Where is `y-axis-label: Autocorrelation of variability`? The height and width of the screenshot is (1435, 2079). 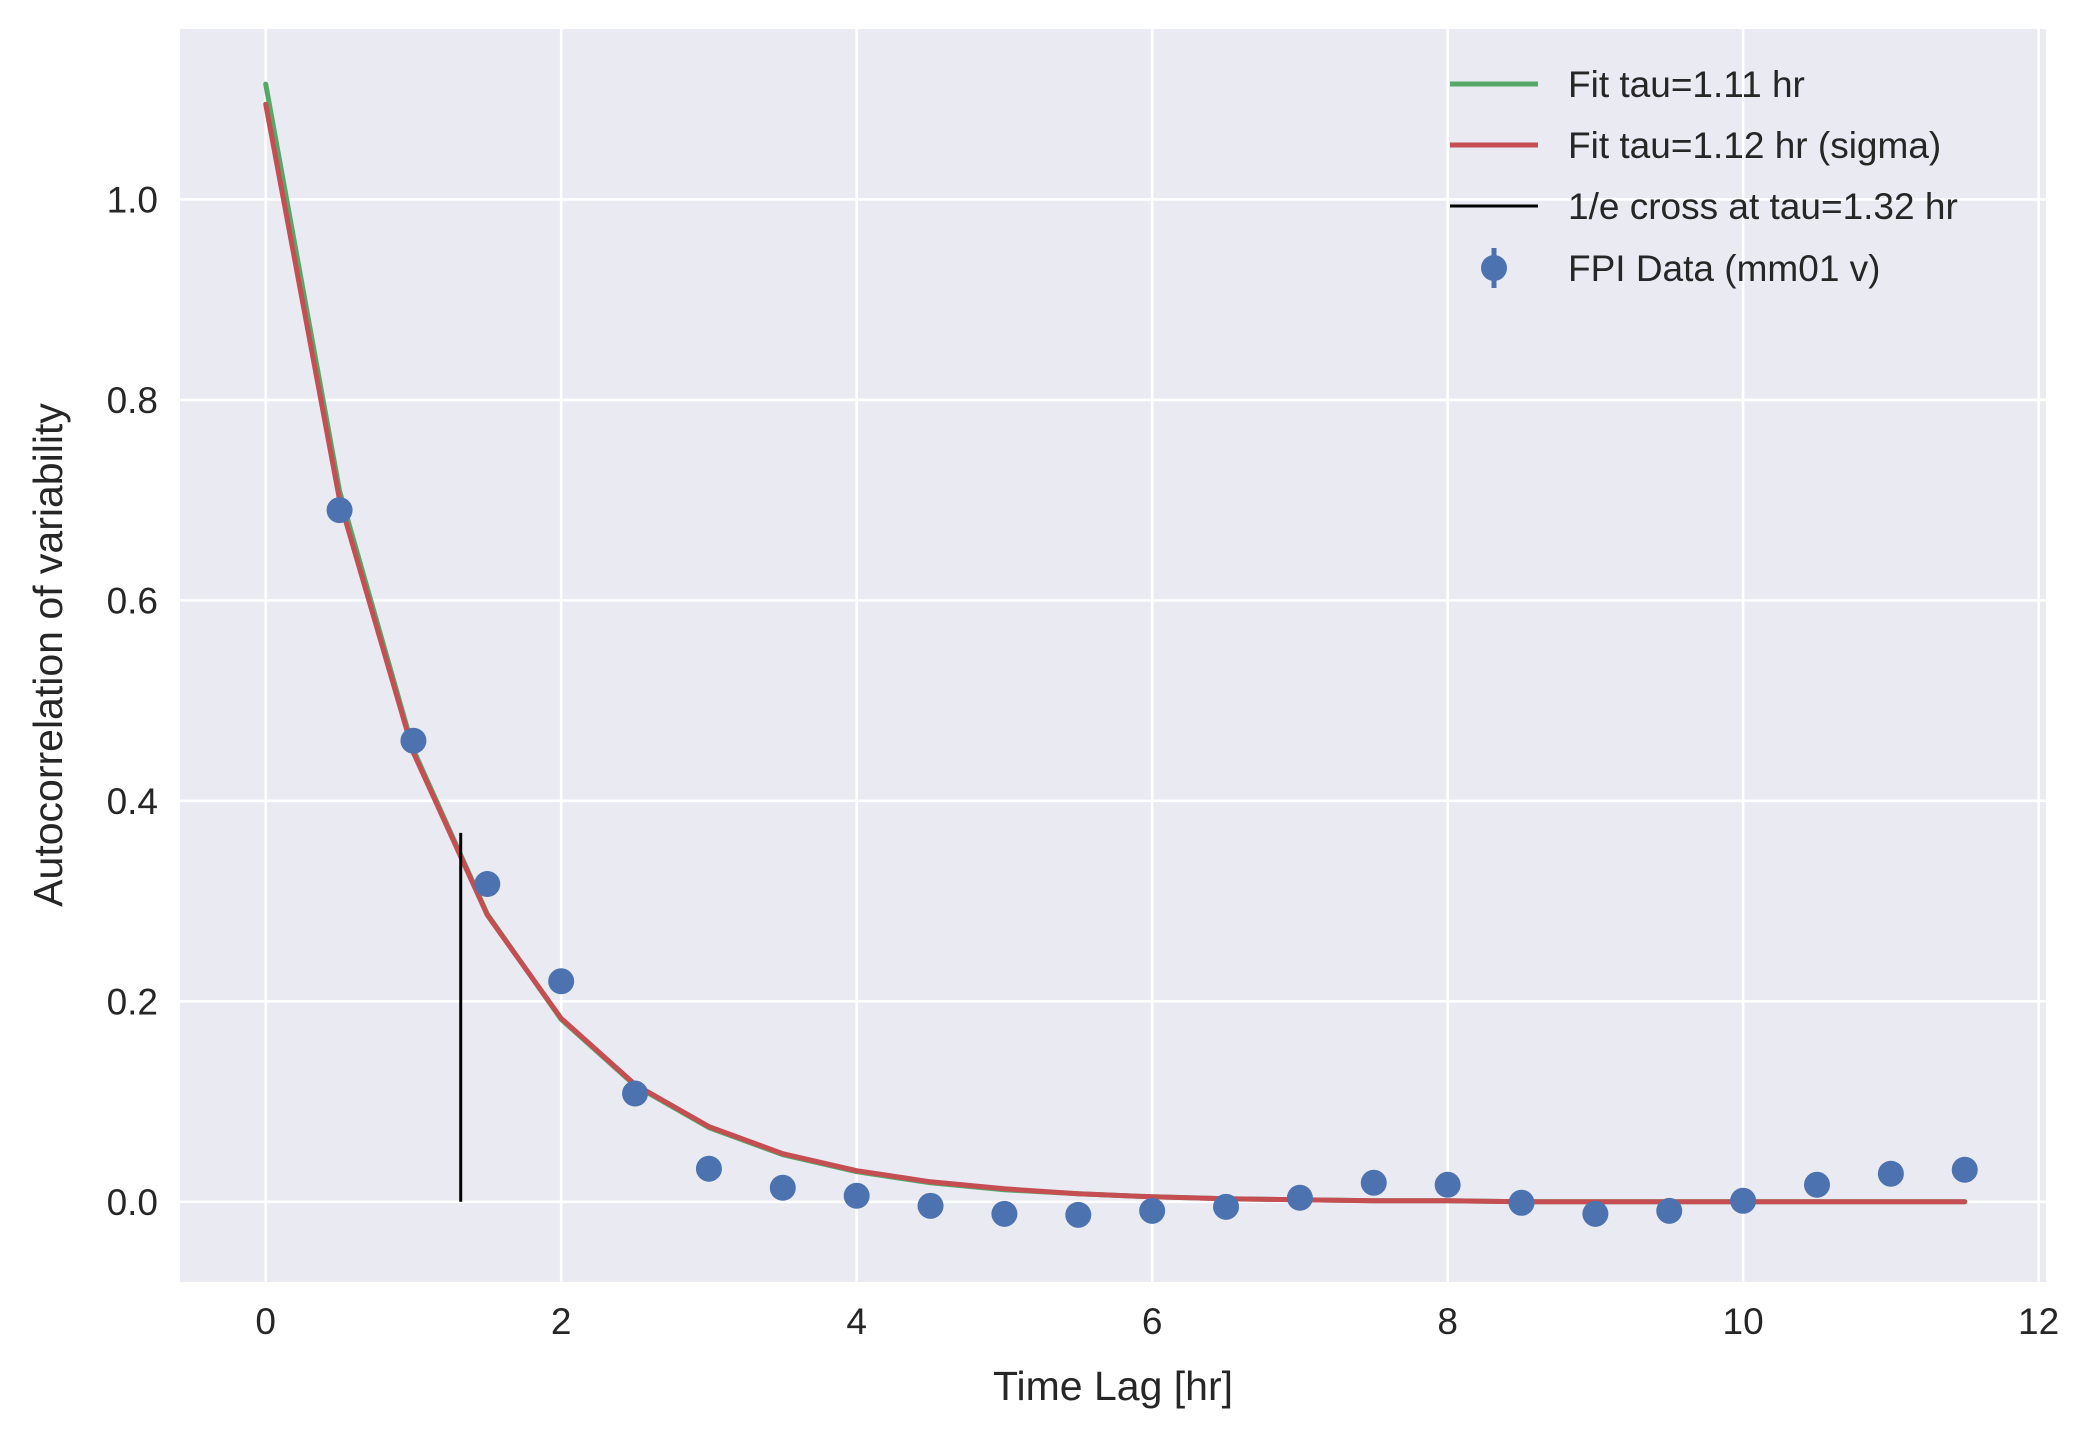
y-axis-label: Autocorrelation of variability is located at coordinates (48, 655).